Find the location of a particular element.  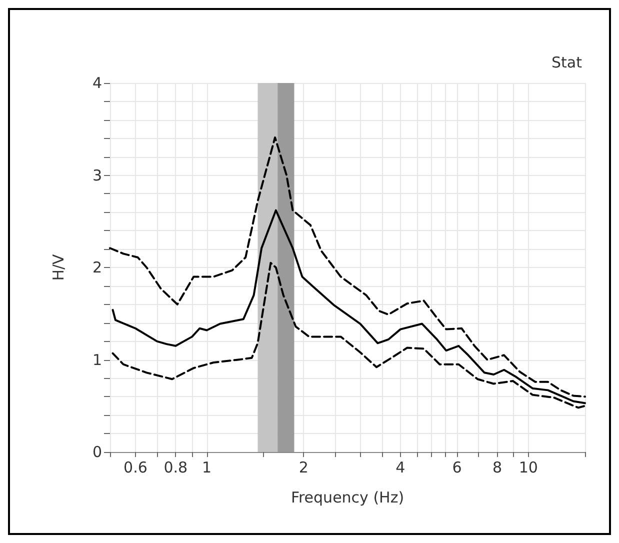

x-axis-title: Frequency (Hz) is located at coordinates (347, 497).